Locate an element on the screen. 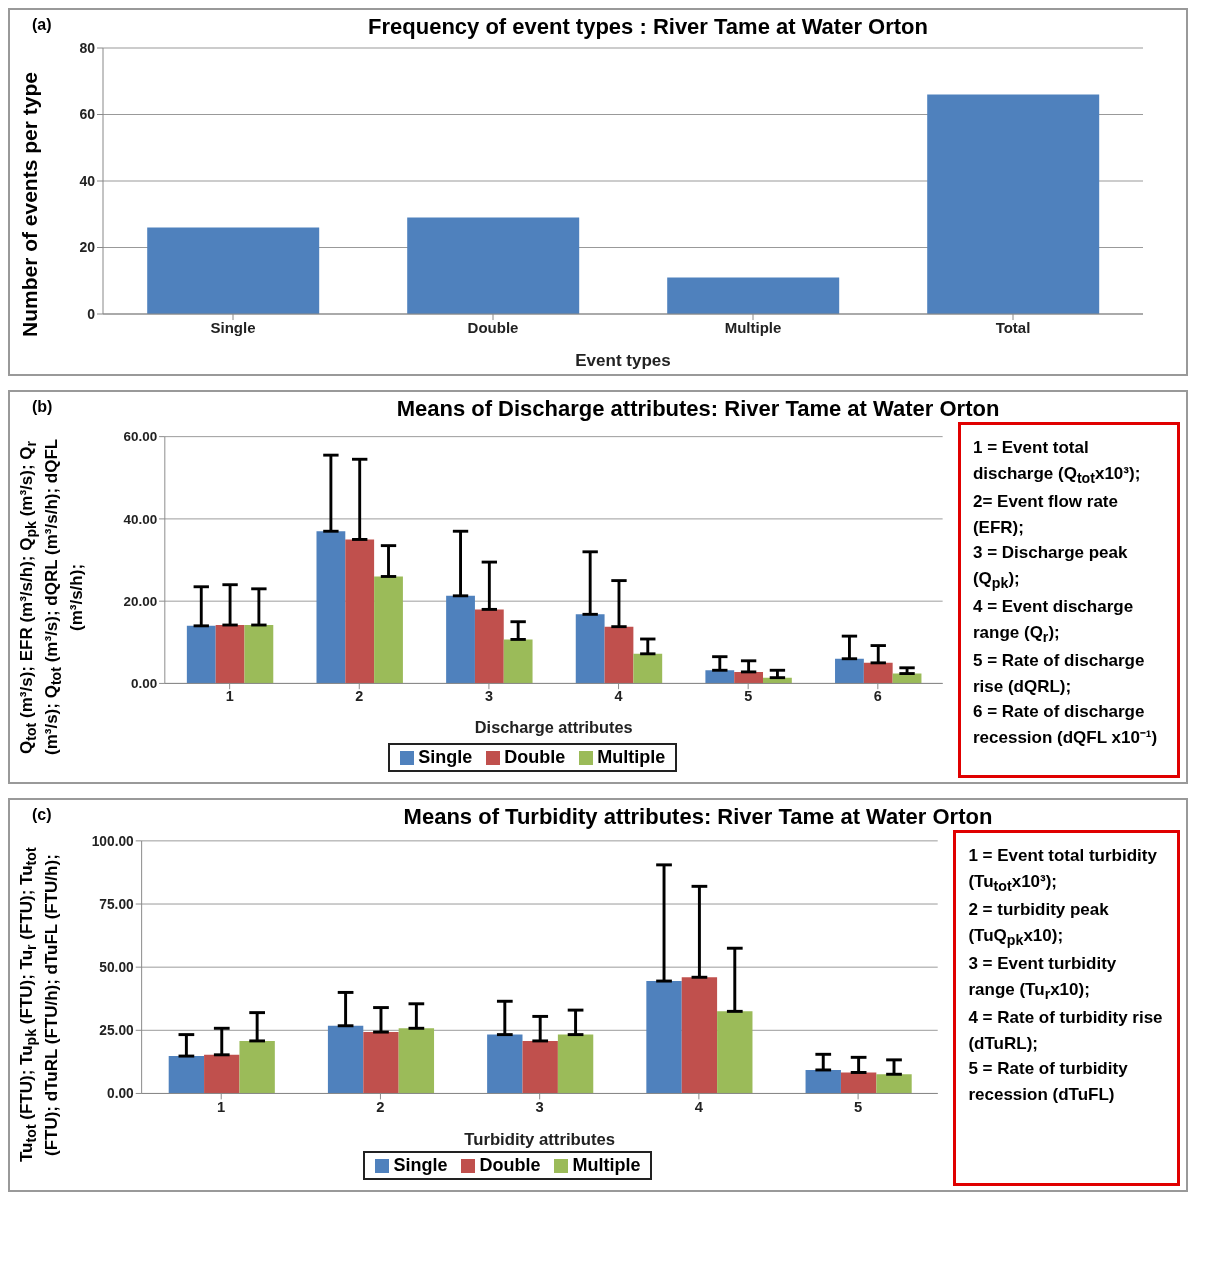  y-tick-label: 50.00 is located at coordinates (117, 968).